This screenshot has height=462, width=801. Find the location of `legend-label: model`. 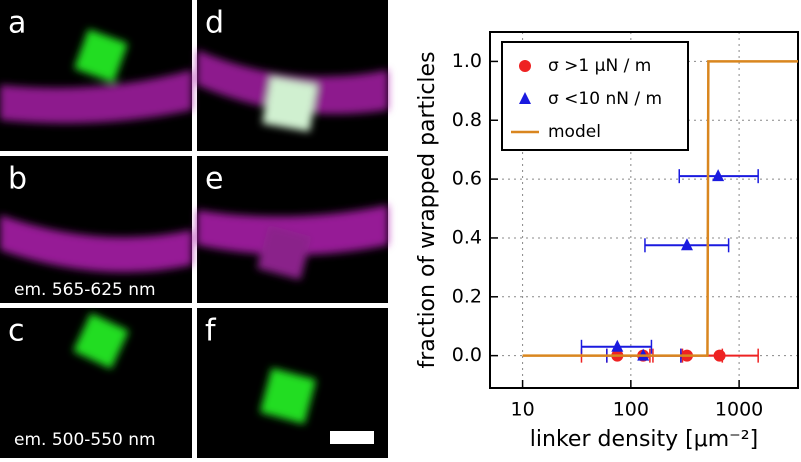

legend-label: model is located at coordinates (574, 132).